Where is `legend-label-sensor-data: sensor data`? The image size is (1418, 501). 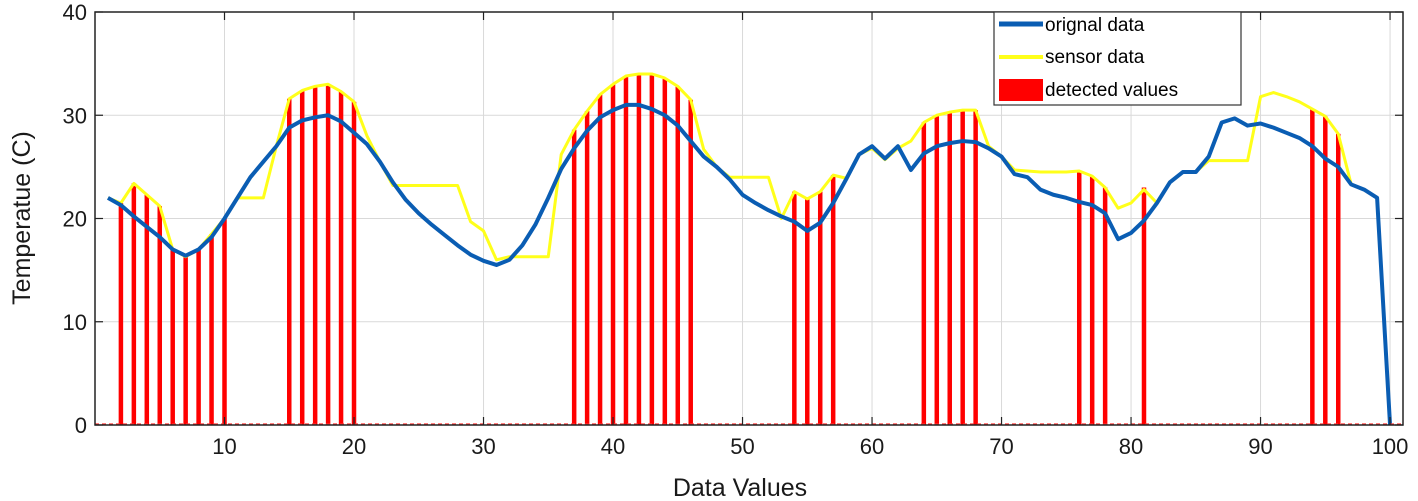
legend-label-sensor-data: sensor data is located at coordinates (1095, 57).